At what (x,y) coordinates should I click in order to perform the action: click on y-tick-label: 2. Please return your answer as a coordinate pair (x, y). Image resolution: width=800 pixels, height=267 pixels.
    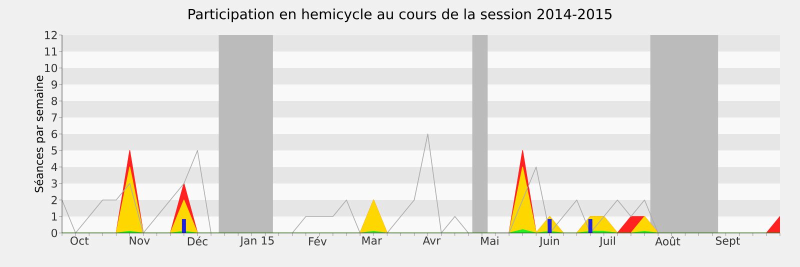
    Looking at the image, I should click on (54, 200).